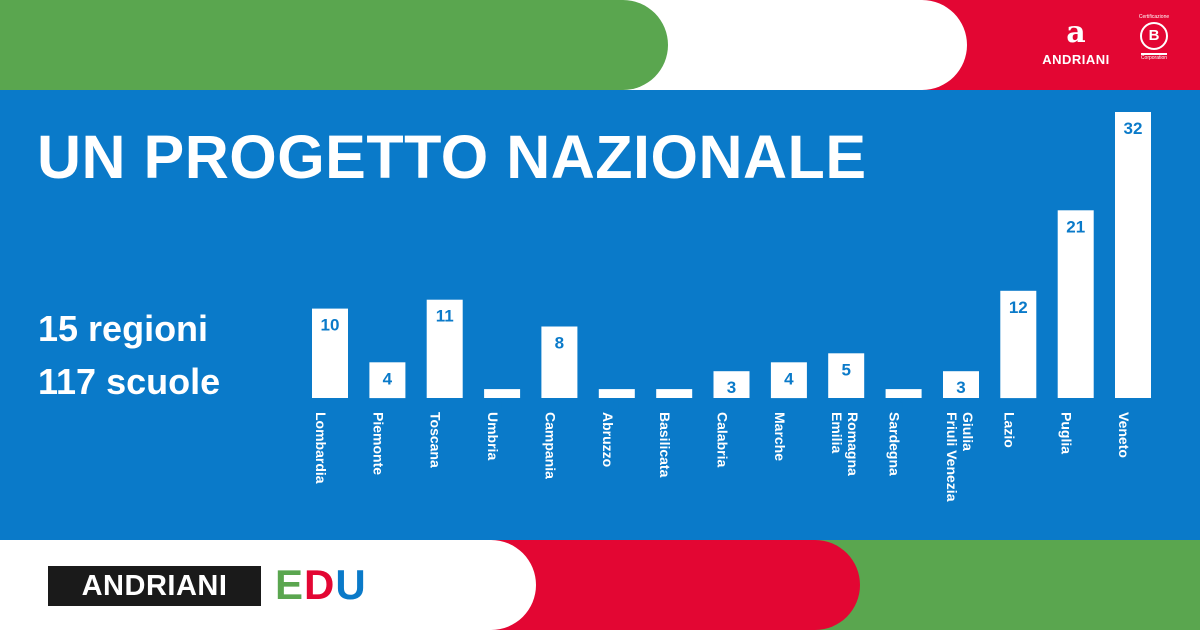 Image resolution: width=1200 pixels, height=630 pixels. I want to click on top-green-stripe, so click(334, 45).